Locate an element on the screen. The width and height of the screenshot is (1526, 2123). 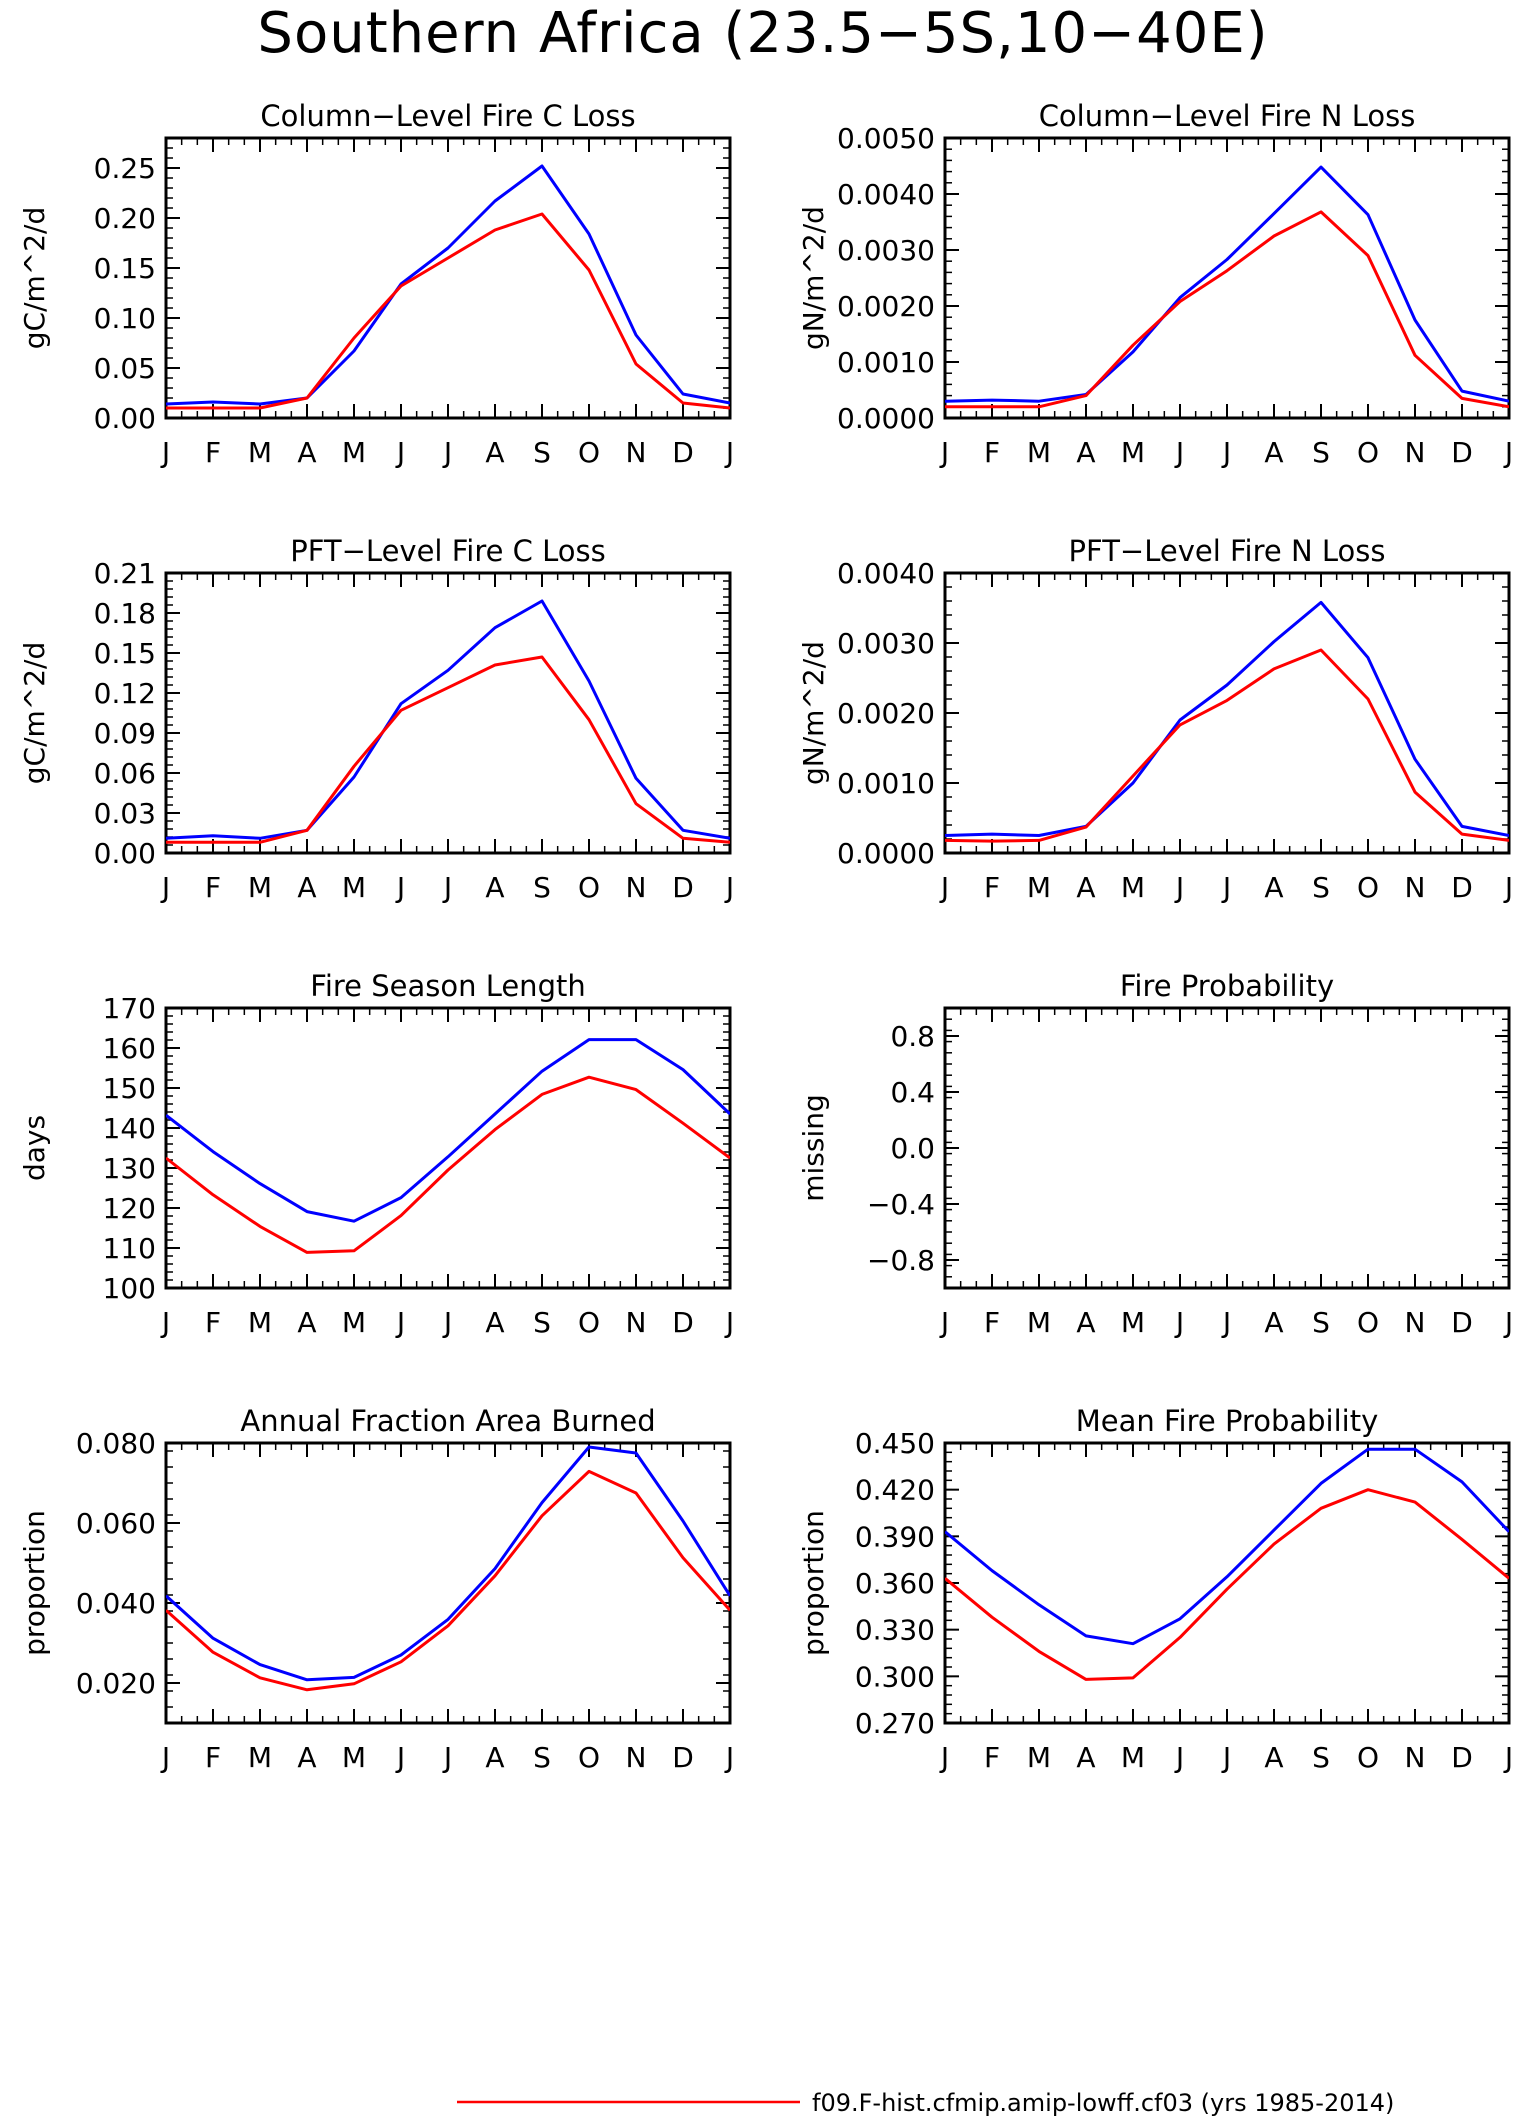
y-tick-label: 0.18 is located at coordinates (125, 613).